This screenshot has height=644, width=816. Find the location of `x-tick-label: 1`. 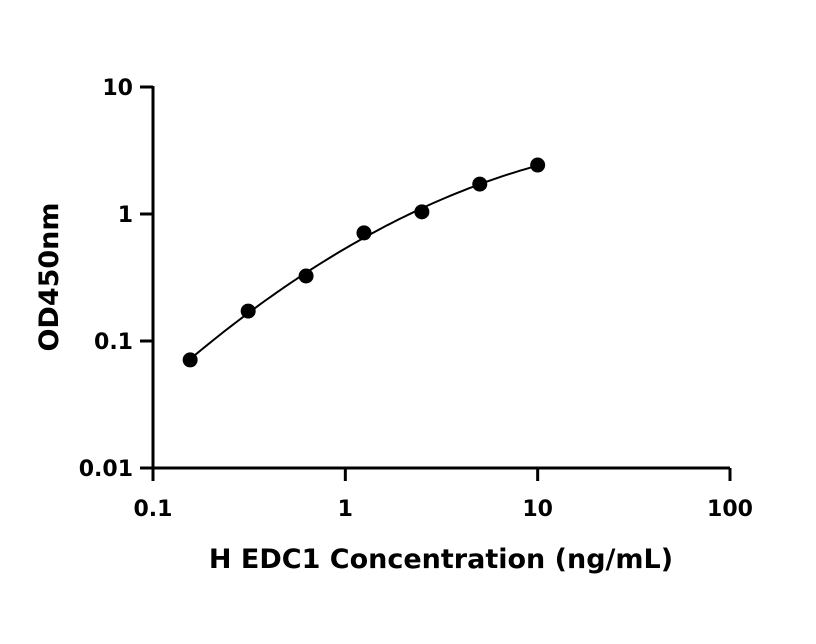

x-tick-label: 1 is located at coordinates (345, 509).